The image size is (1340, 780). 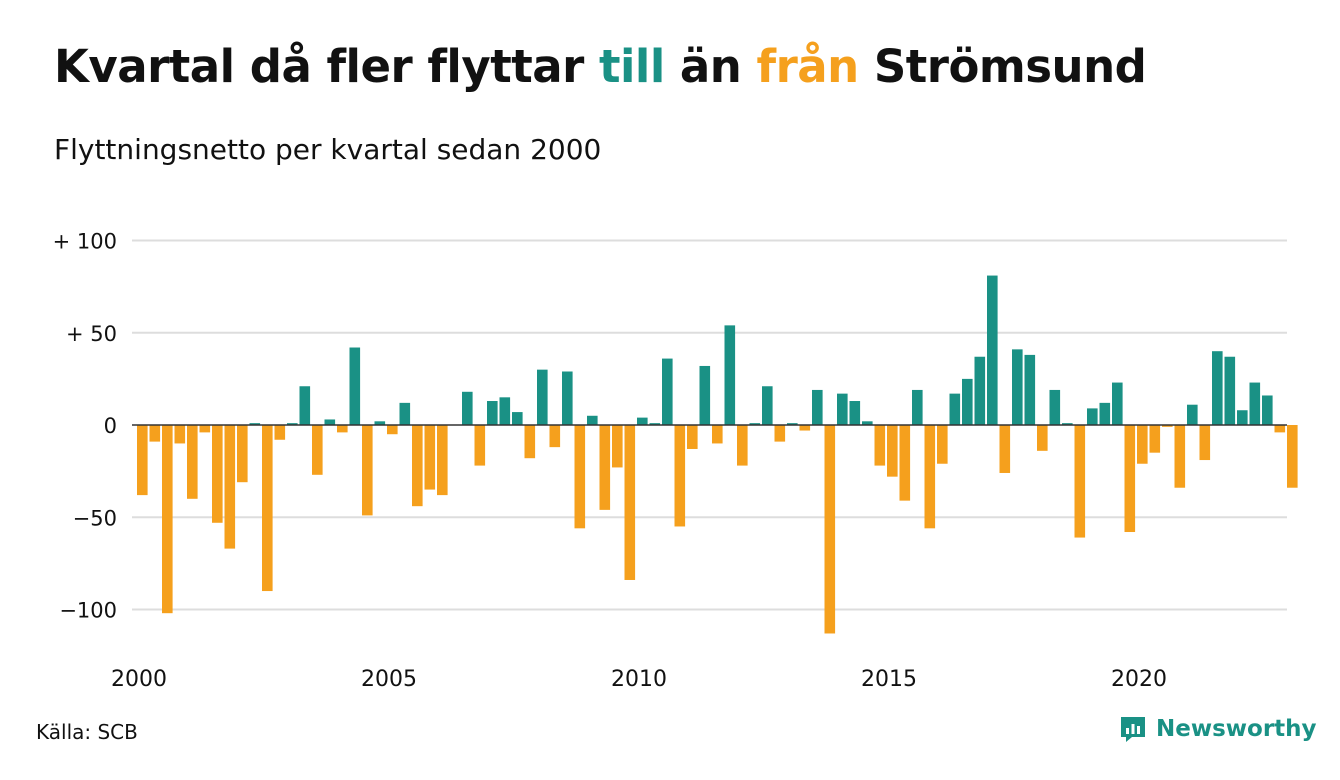 I want to click on chart-subtitle: Flyttningsnetto per kvartal sedan 2000, so click(x=328, y=149).